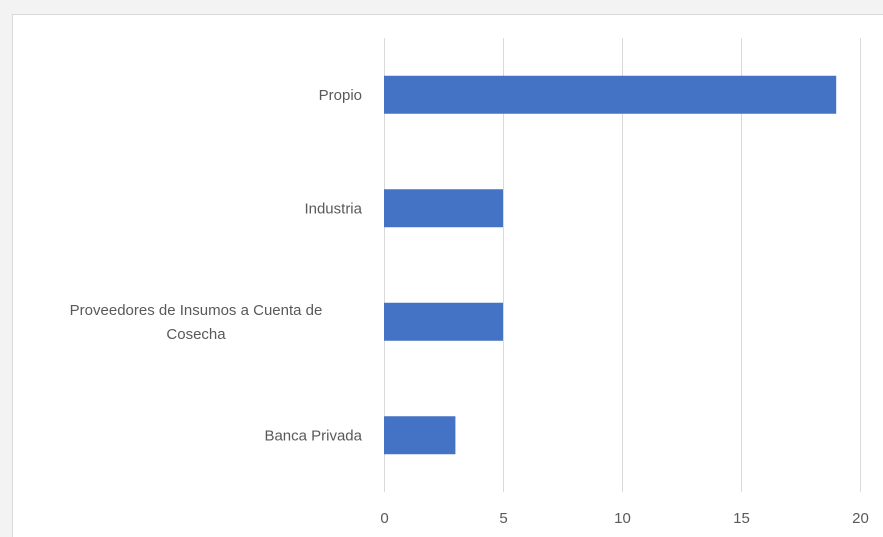 The height and width of the screenshot is (537, 883). What do you see at coordinates (503, 518) in the screenshot?
I see `x-tick-label: 5` at bounding box center [503, 518].